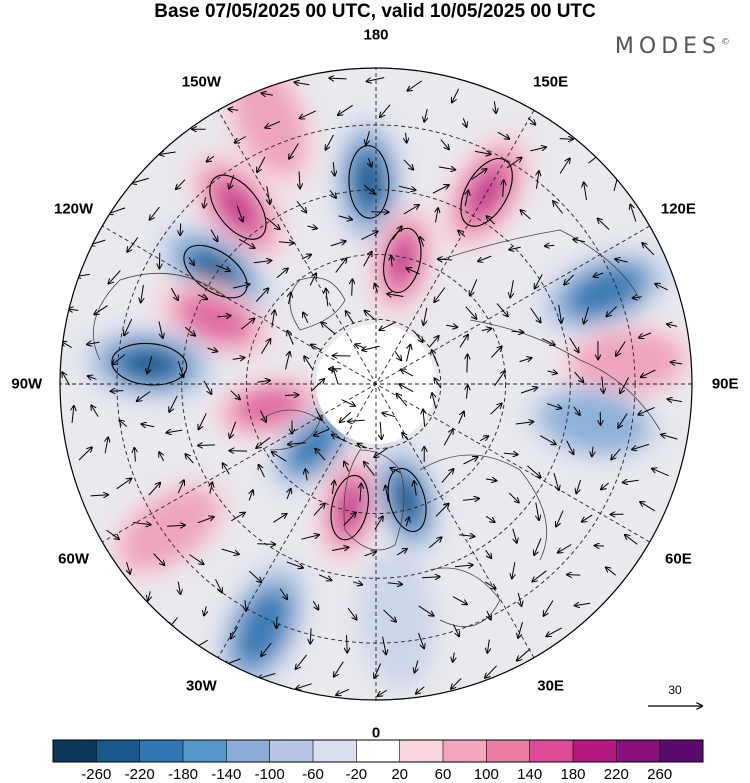  I want to click on longitude-label: 90W, so click(27, 384).